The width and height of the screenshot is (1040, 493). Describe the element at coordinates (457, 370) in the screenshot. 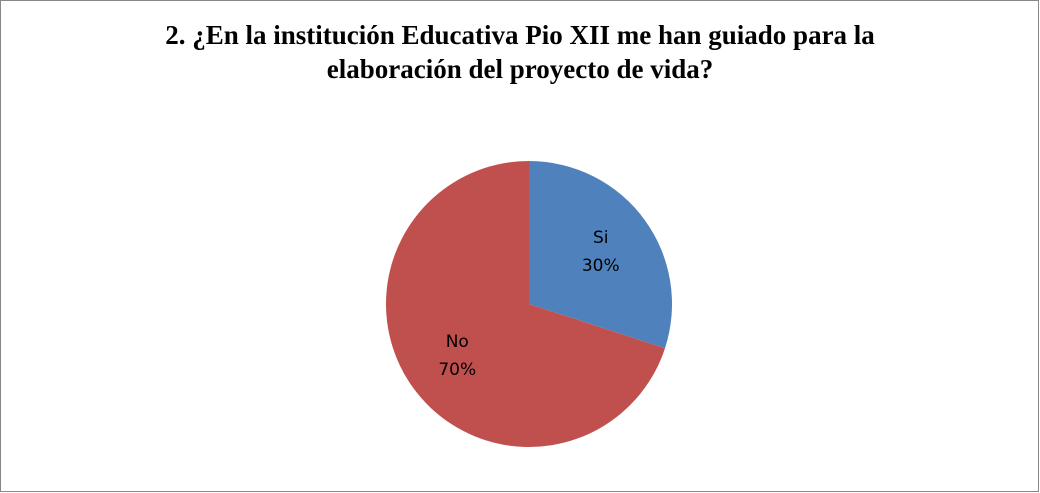

I see `slice-value-label: 70%` at that location.